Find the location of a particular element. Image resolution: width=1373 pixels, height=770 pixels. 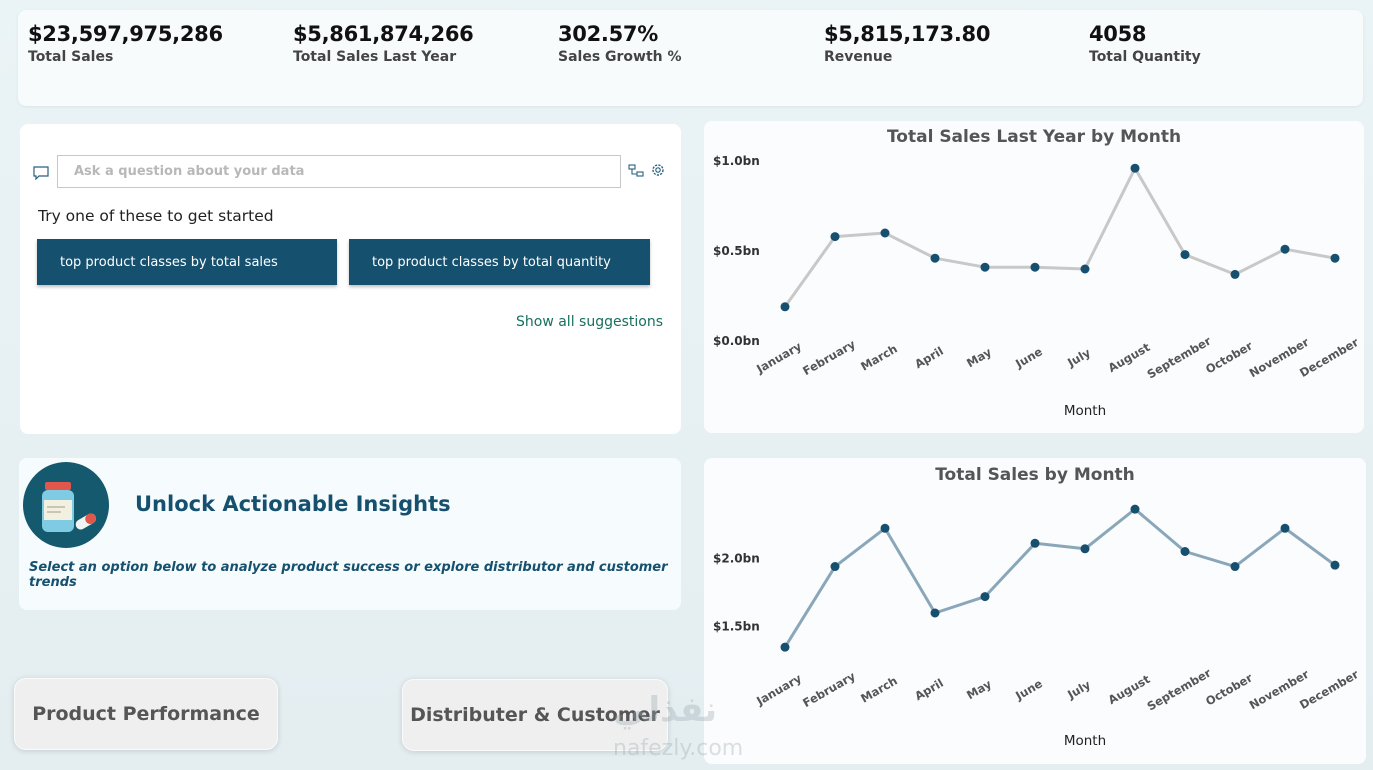

kpi-sales-growth: 302.57% Sales Growth % is located at coordinates (620, 43).